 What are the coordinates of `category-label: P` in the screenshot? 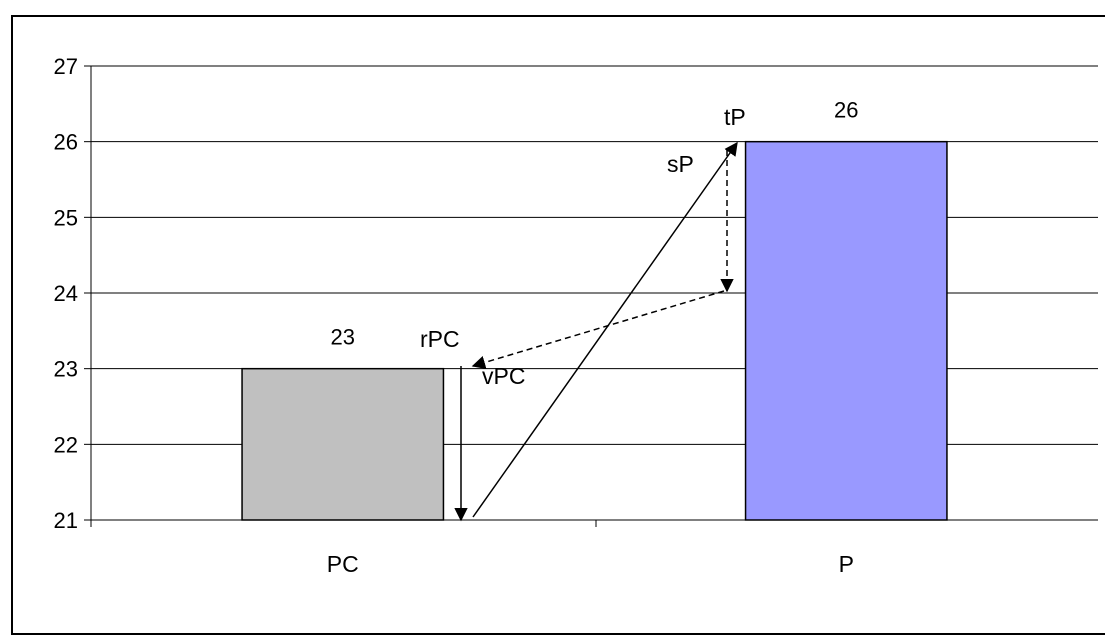 It's located at (846, 564).